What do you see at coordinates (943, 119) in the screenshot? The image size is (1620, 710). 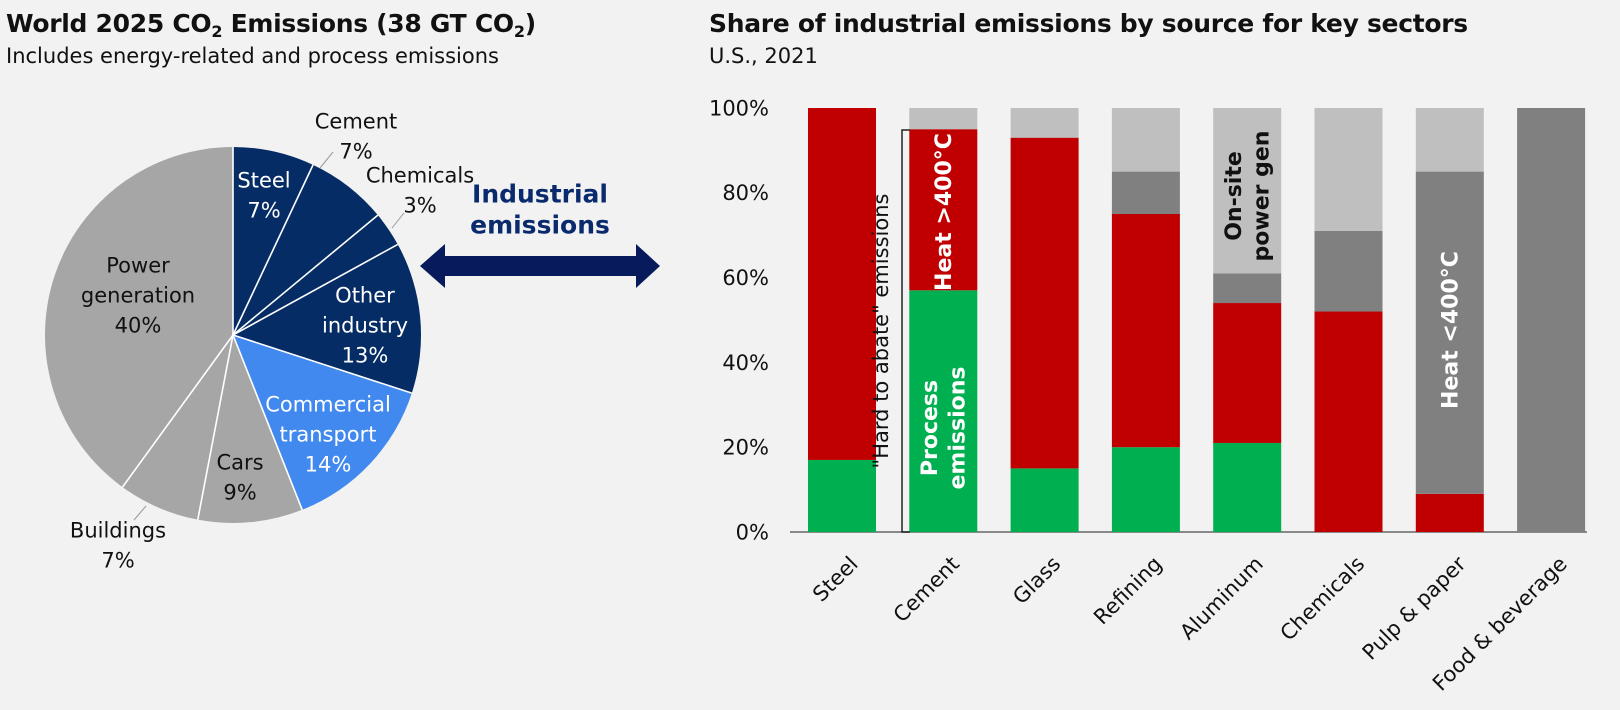 I see `bar-segment-cement-on-site-power-gen` at bounding box center [943, 119].